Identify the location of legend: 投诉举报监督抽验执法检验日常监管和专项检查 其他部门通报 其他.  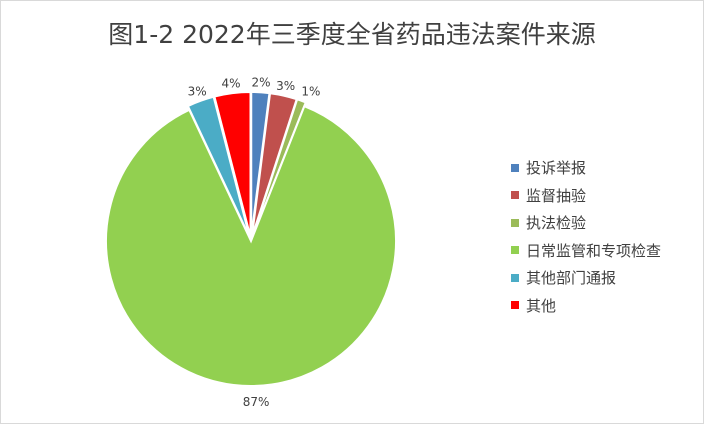
(586, 236).